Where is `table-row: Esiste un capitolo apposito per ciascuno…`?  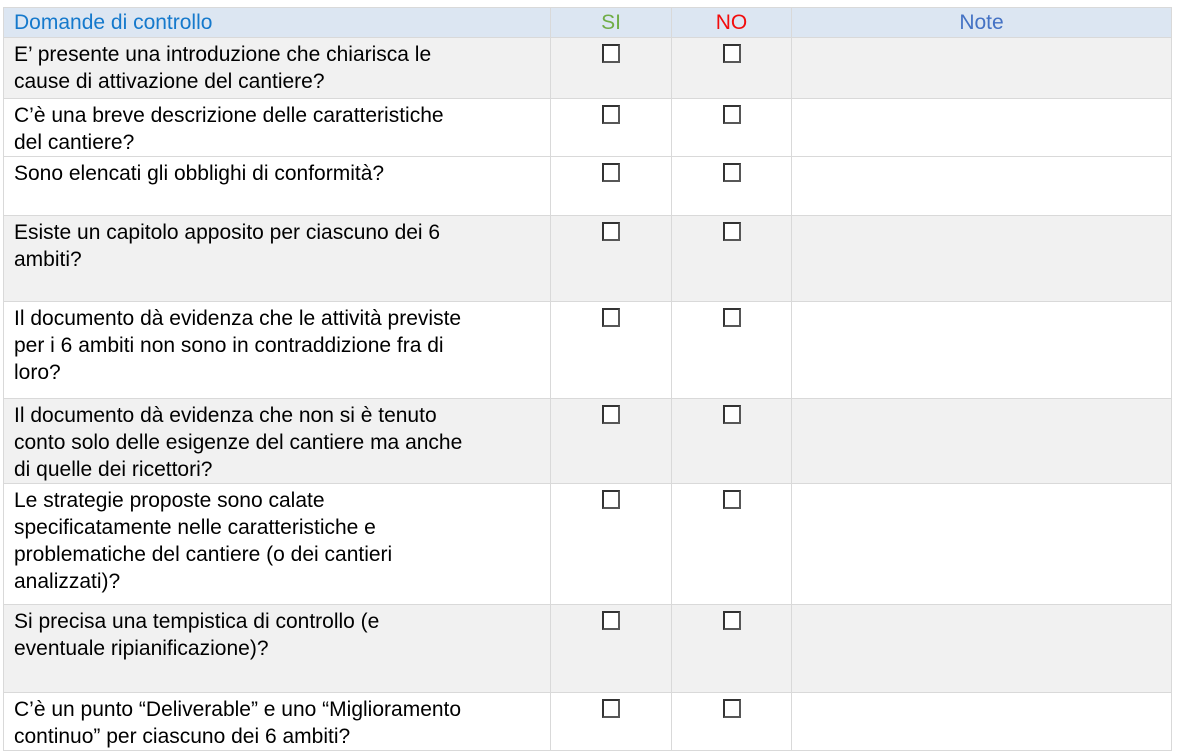
table-row: Esiste un capitolo apposito per ciascuno… is located at coordinates (587, 258).